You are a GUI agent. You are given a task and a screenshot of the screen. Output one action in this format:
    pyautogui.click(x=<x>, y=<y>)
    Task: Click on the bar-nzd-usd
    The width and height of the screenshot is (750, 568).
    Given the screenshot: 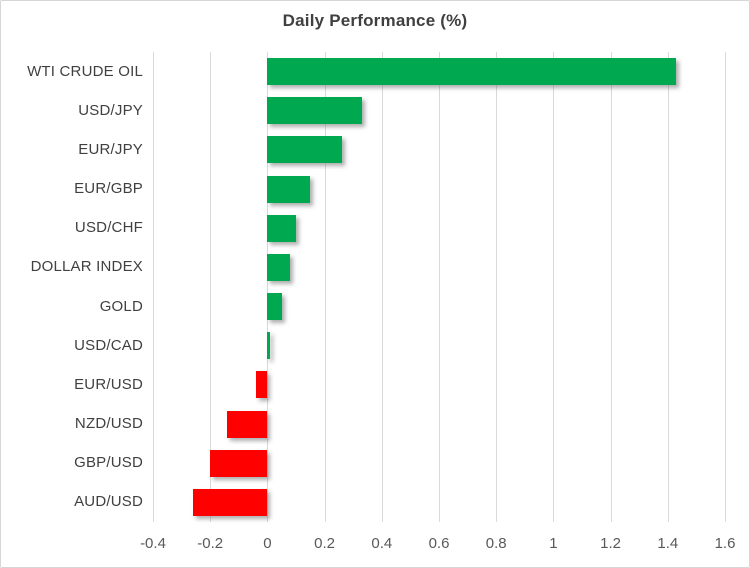 What is the action you would take?
    pyautogui.click(x=247, y=424)
    